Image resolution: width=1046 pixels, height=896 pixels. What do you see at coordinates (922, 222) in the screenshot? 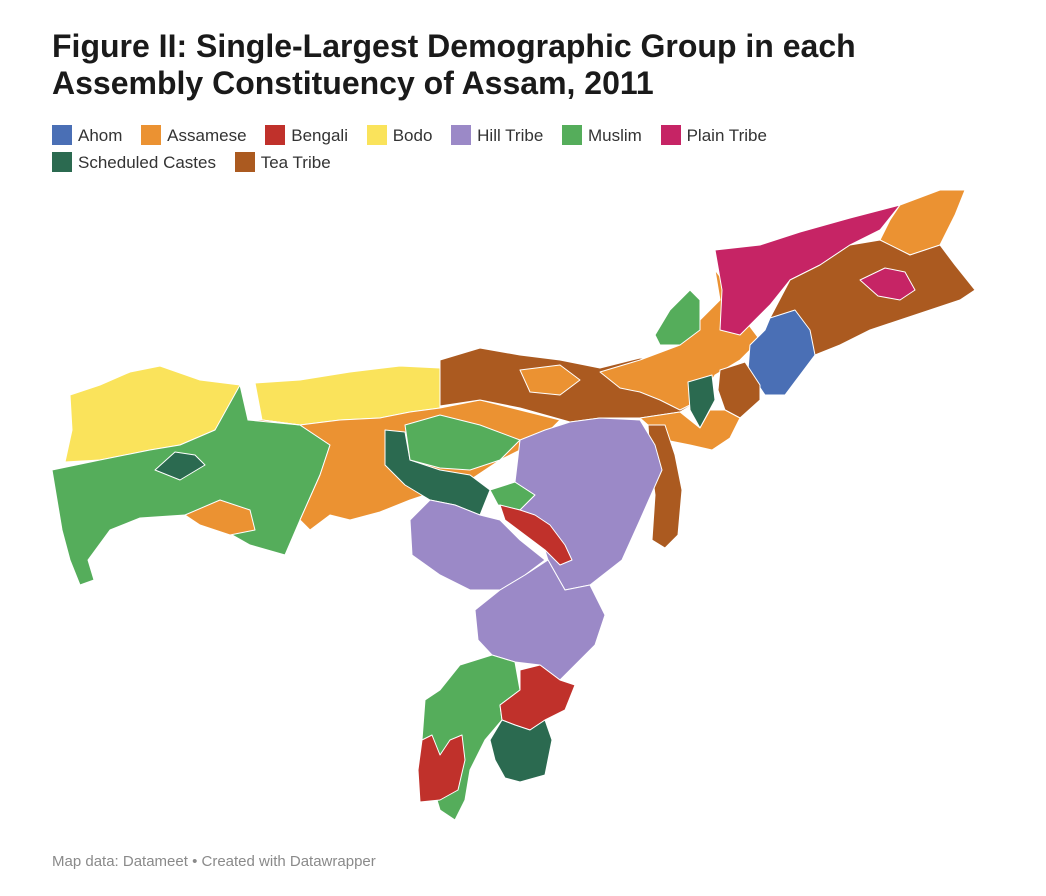
I see `region-assamese-northeast` at bounding box center [922, 222].